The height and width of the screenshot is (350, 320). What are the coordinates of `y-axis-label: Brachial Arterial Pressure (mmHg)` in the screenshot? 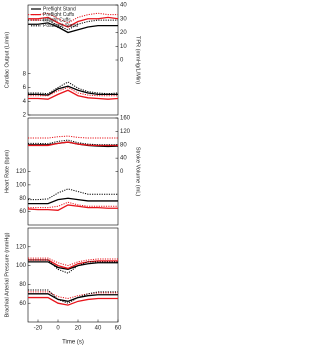 It's located at (7, 274).